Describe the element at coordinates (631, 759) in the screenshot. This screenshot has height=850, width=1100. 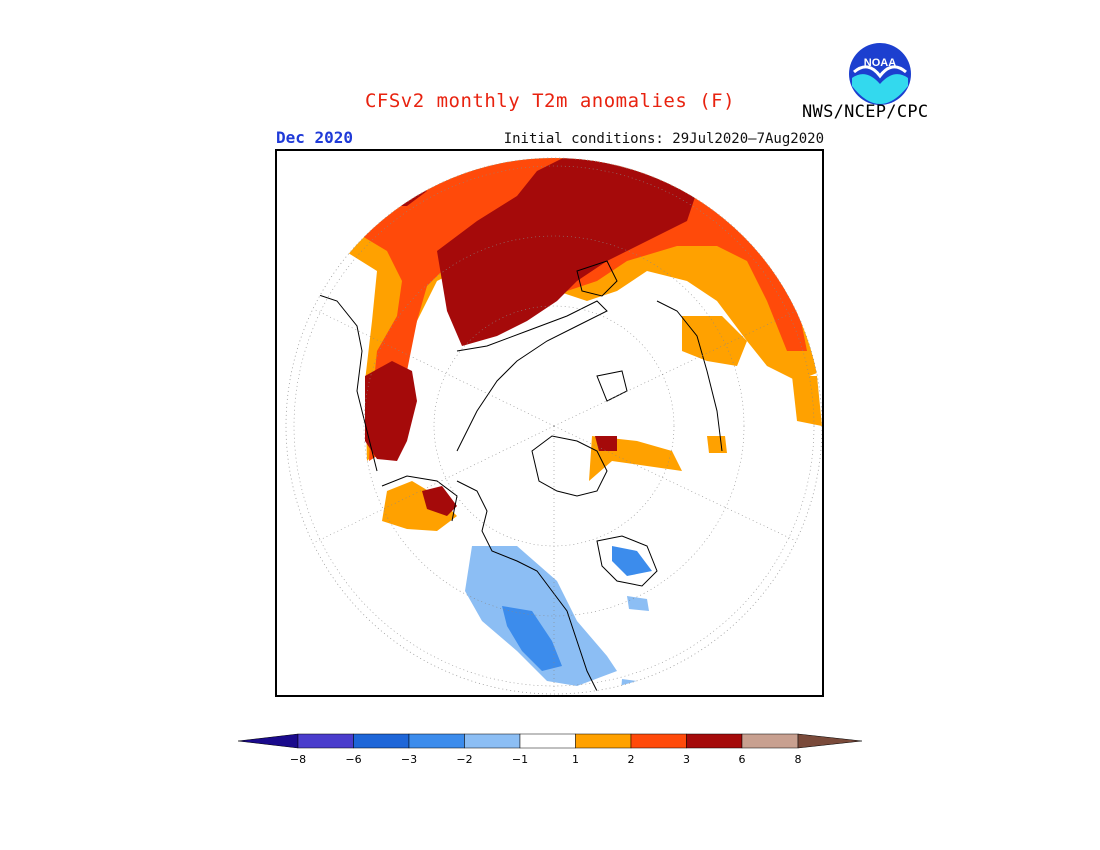
I see `colorbar-tick-label: 2` at that location.